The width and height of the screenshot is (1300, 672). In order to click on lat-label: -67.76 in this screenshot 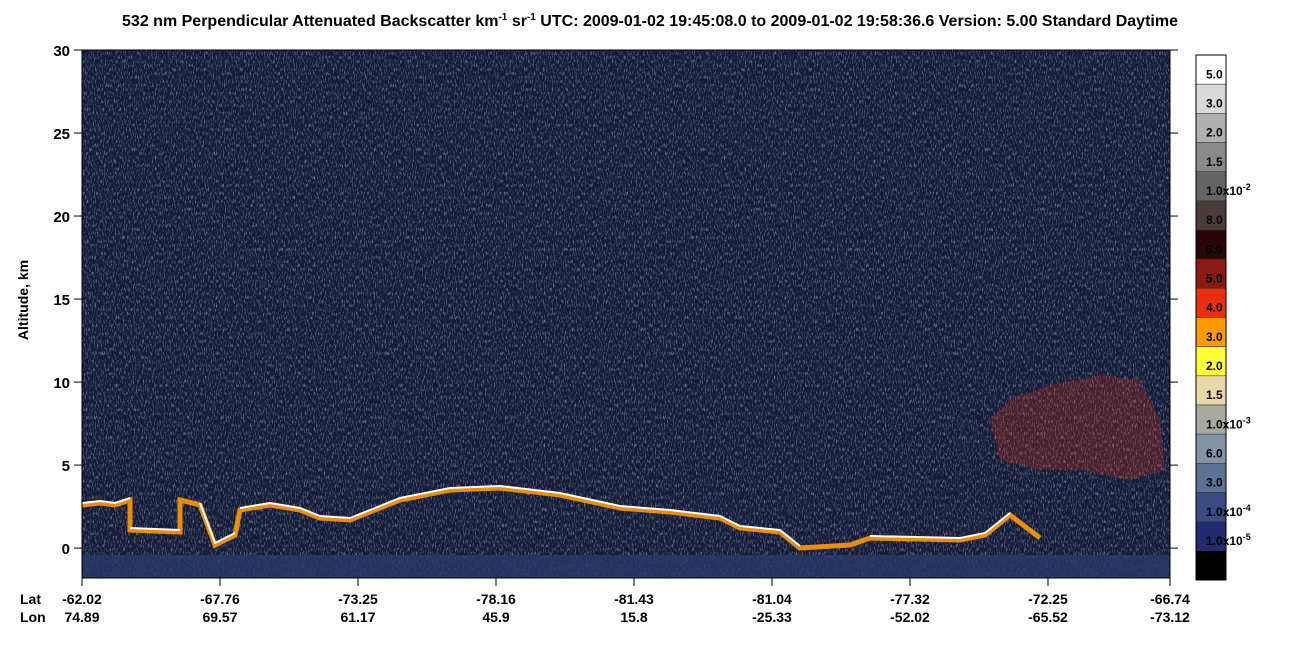, I will do `click(220, 599)`.